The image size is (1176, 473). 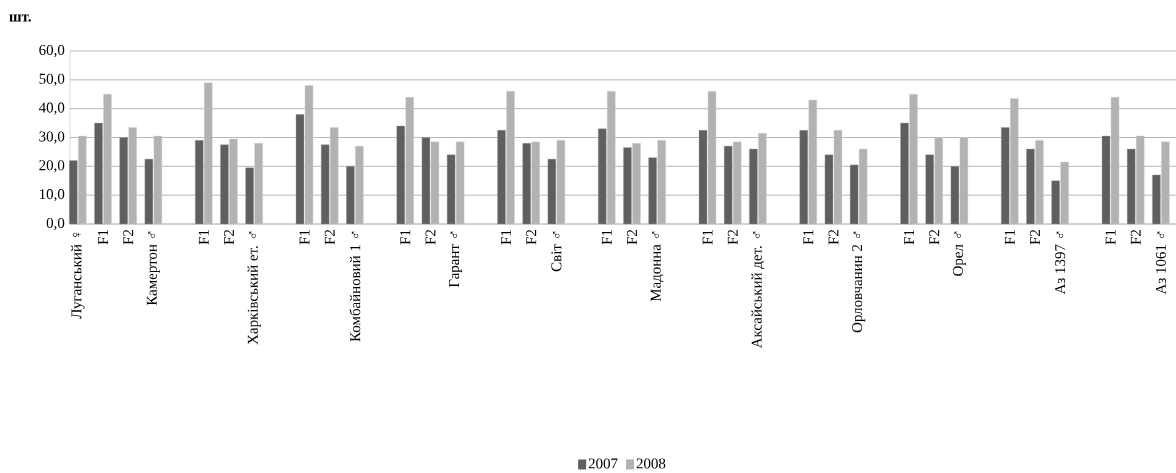 I want to click on x-tick-label: Гарант ♂, so click(x=456, y=259).